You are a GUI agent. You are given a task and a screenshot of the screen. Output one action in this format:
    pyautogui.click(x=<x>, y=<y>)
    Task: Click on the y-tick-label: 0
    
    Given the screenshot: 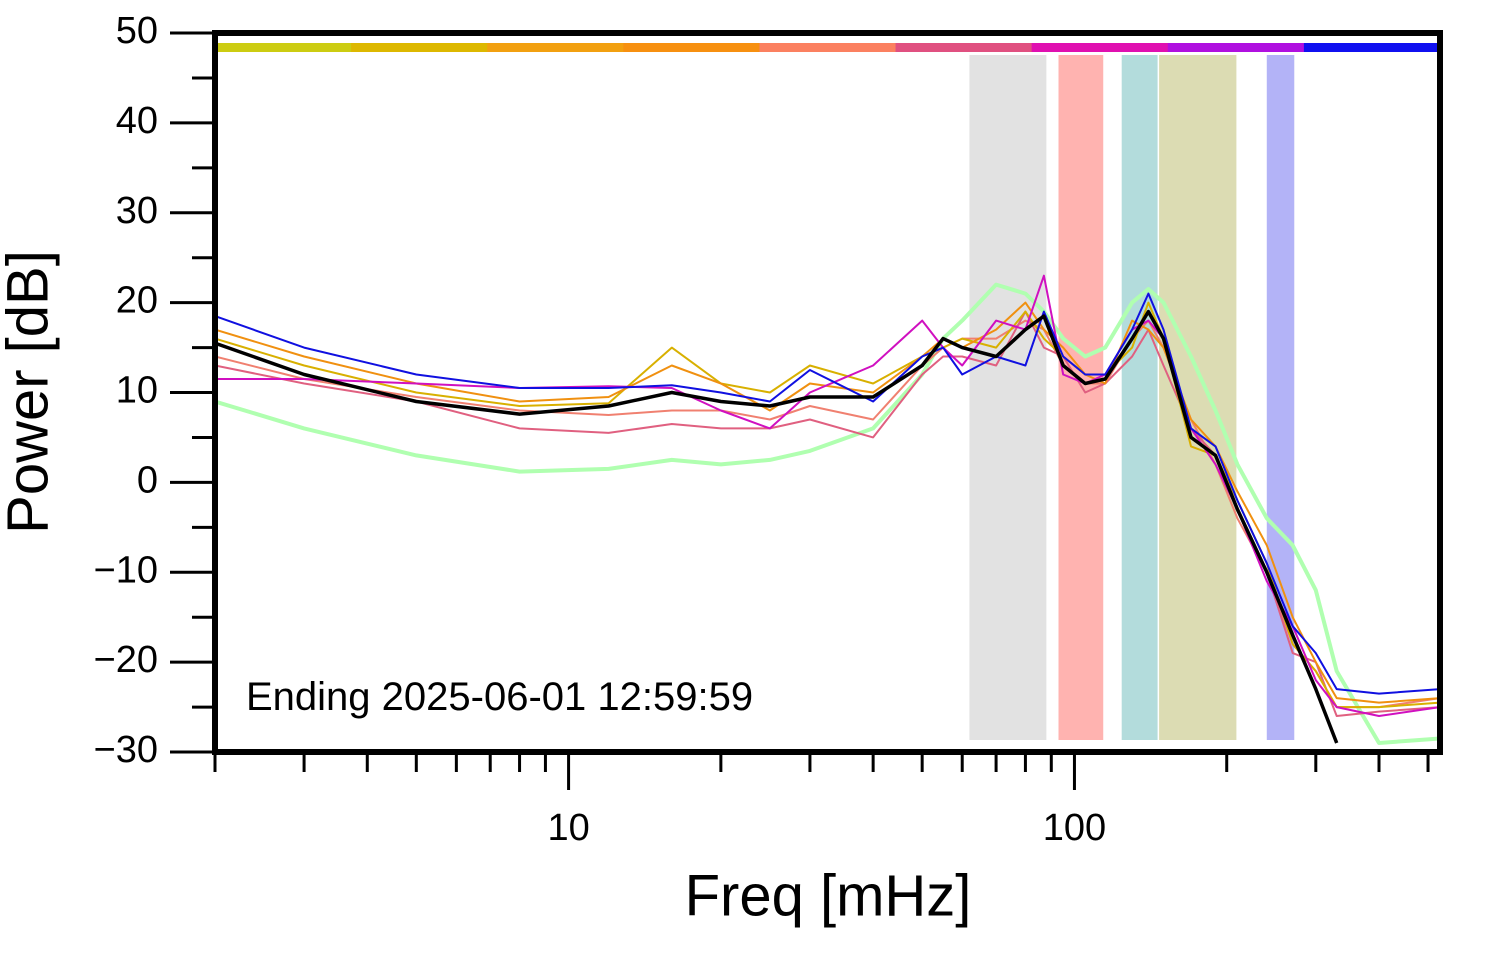 What is the action you would take?
    pyautogui.click(x=147, y=480)
    